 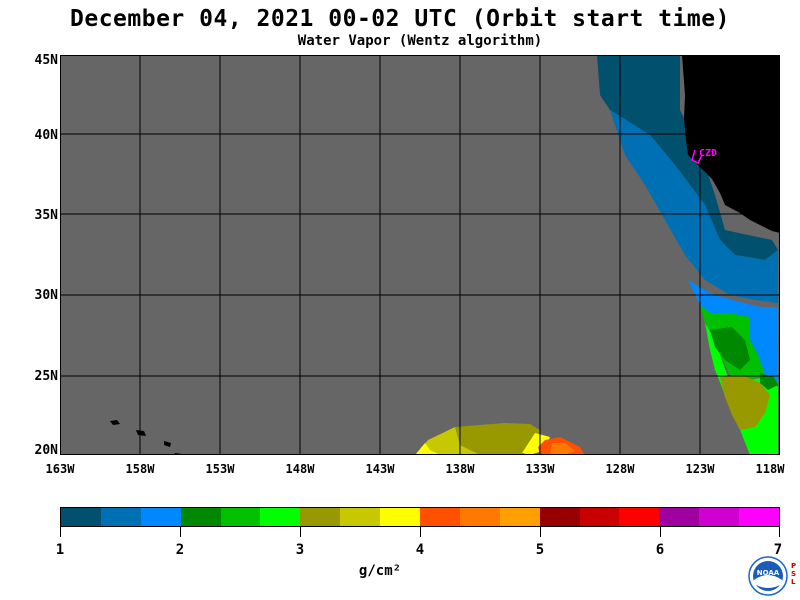 What do you see at coordinates (46, 135) in the screenshot?
I see `lat-label-40n: 40N` at bounding box center [46, 135].